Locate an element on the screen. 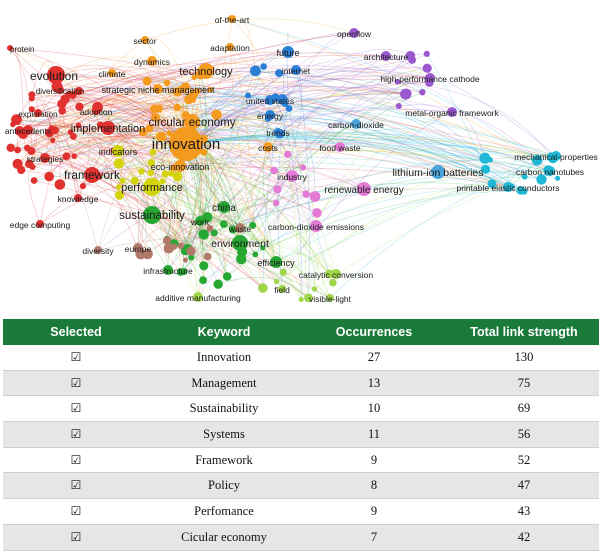 The height and width of the screenshot is (551, 602). network-node-label: exploration is located at coordinates (37, 114).